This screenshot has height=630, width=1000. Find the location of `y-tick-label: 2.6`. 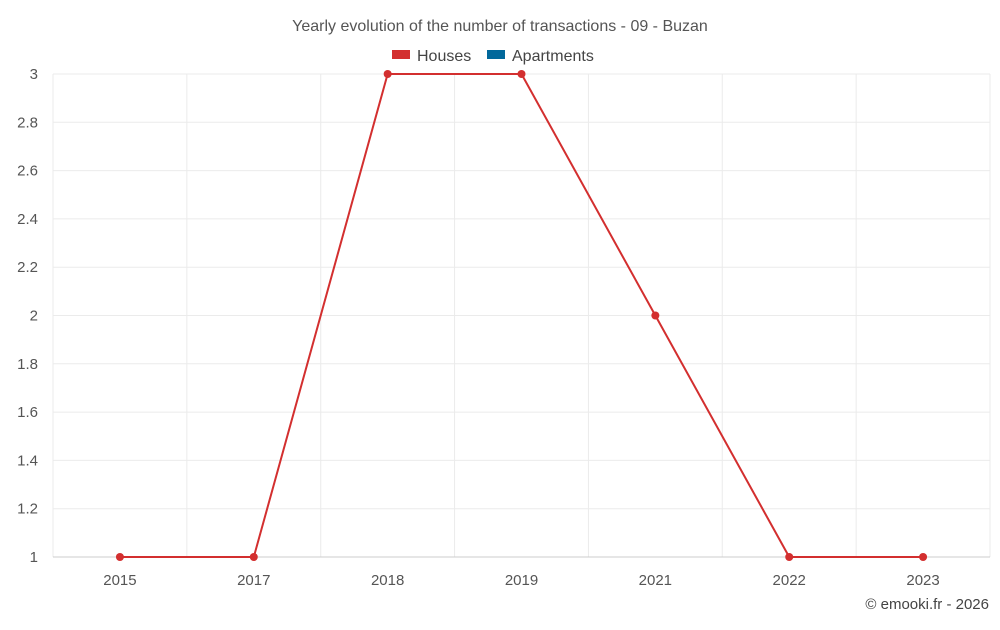

y-tick-label: 2.6 is located at coordinates (27, 171).